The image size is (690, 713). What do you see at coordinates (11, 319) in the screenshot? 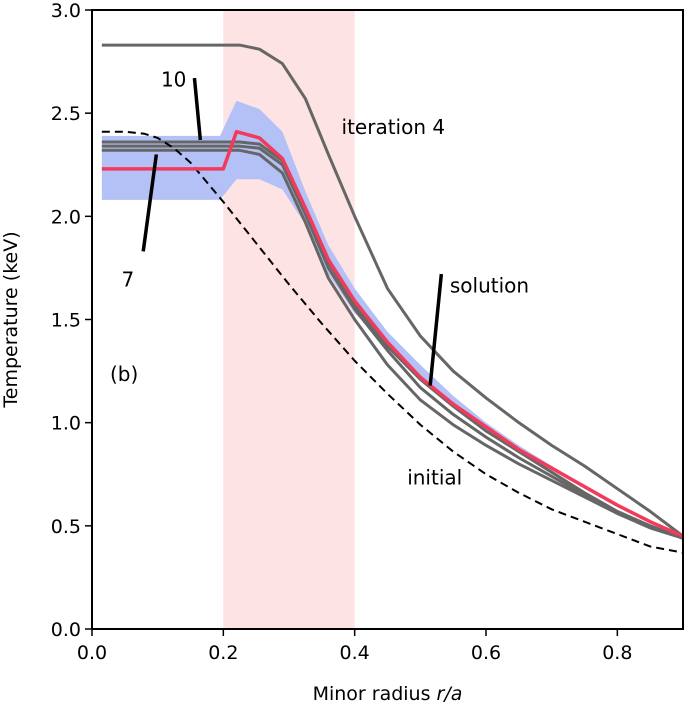
I see `y-axis-label: Temperature (keV)` at bounding box center [11, 319].